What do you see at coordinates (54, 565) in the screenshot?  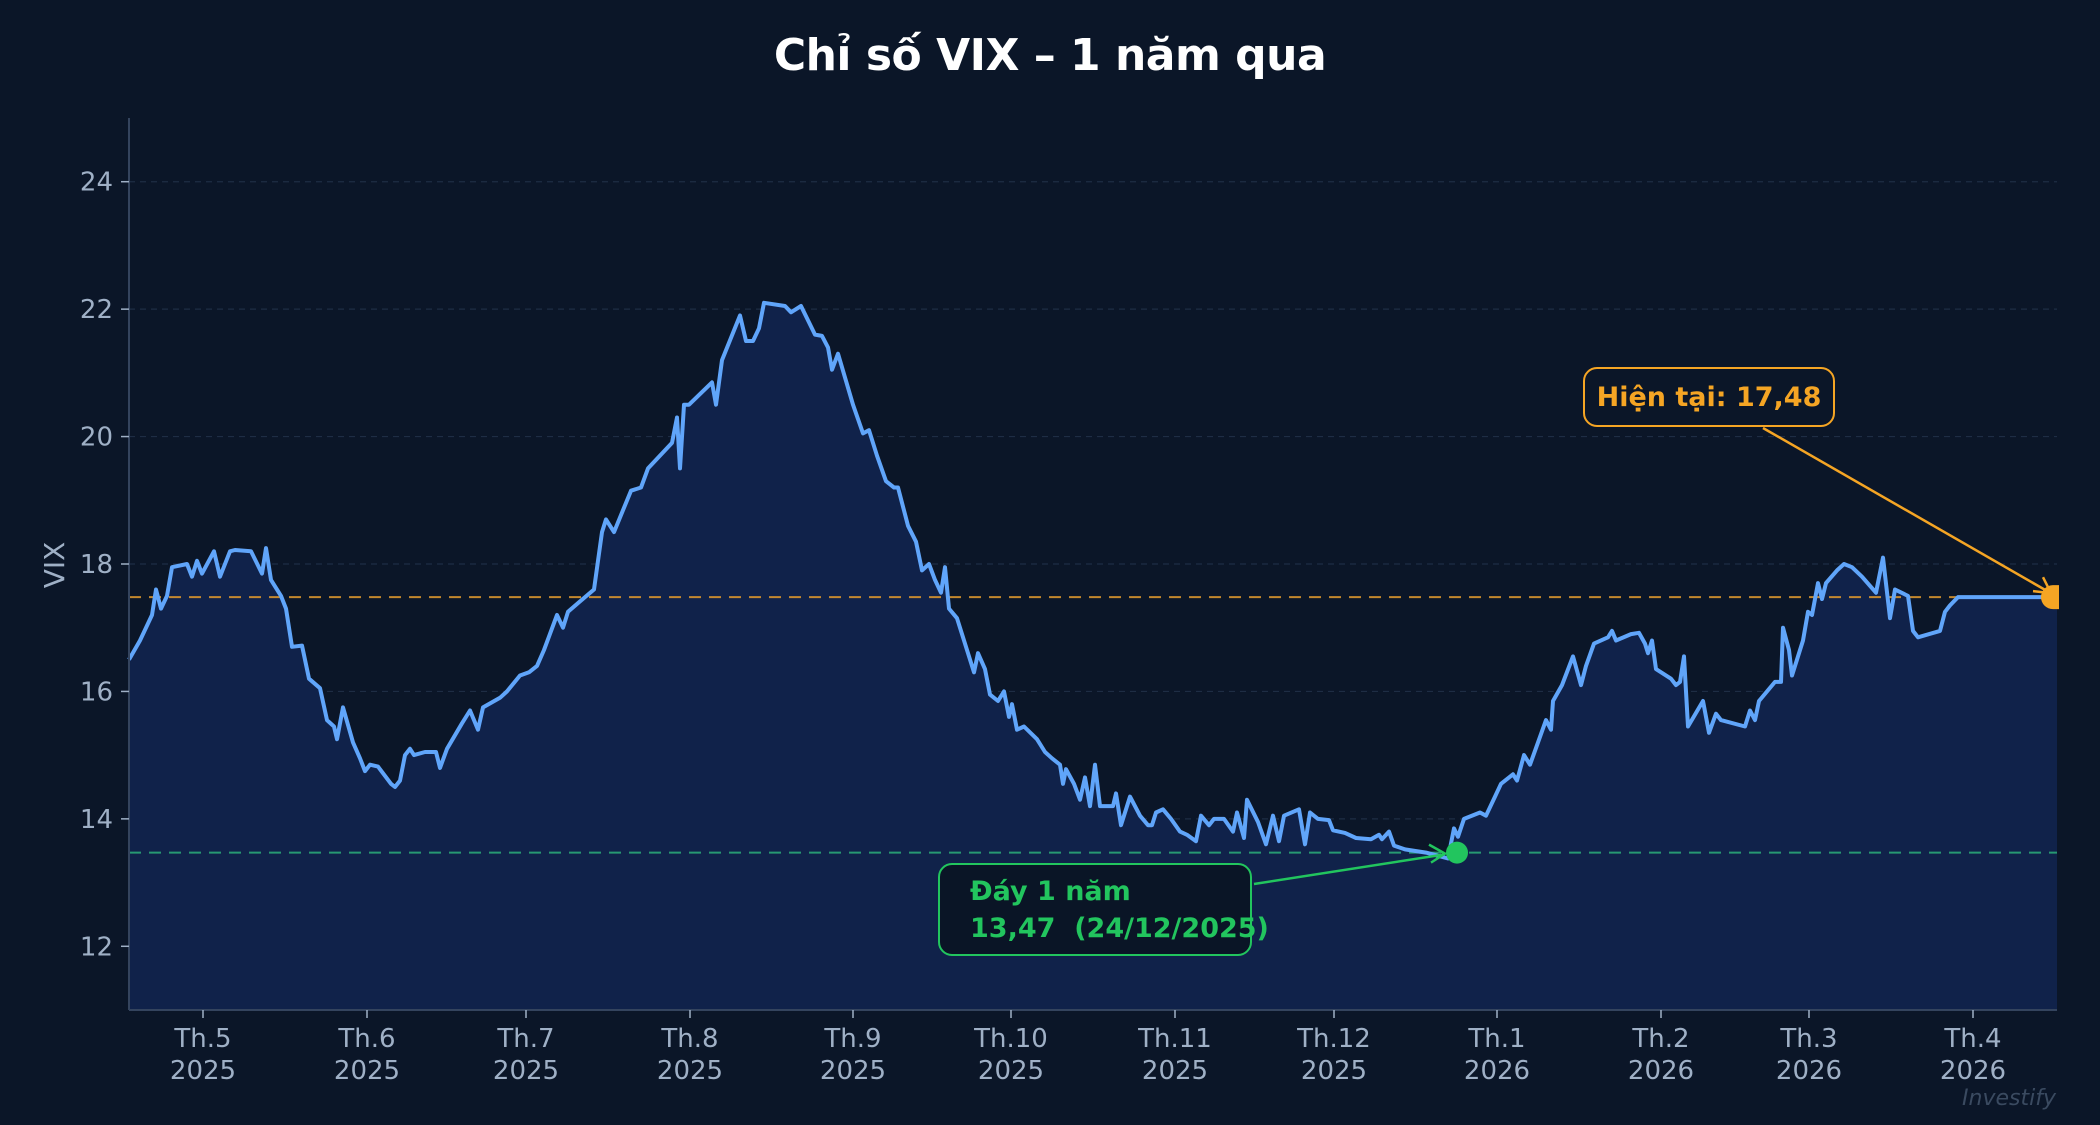 I see `y-axis-label: VIX` at bounding box center [54, 565].